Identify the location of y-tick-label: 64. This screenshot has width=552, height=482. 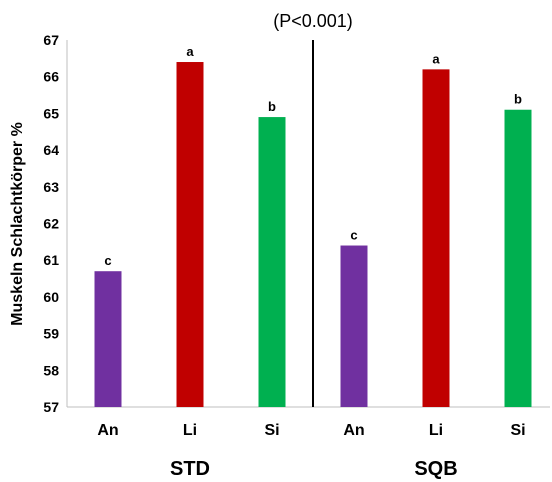
(51, 150).